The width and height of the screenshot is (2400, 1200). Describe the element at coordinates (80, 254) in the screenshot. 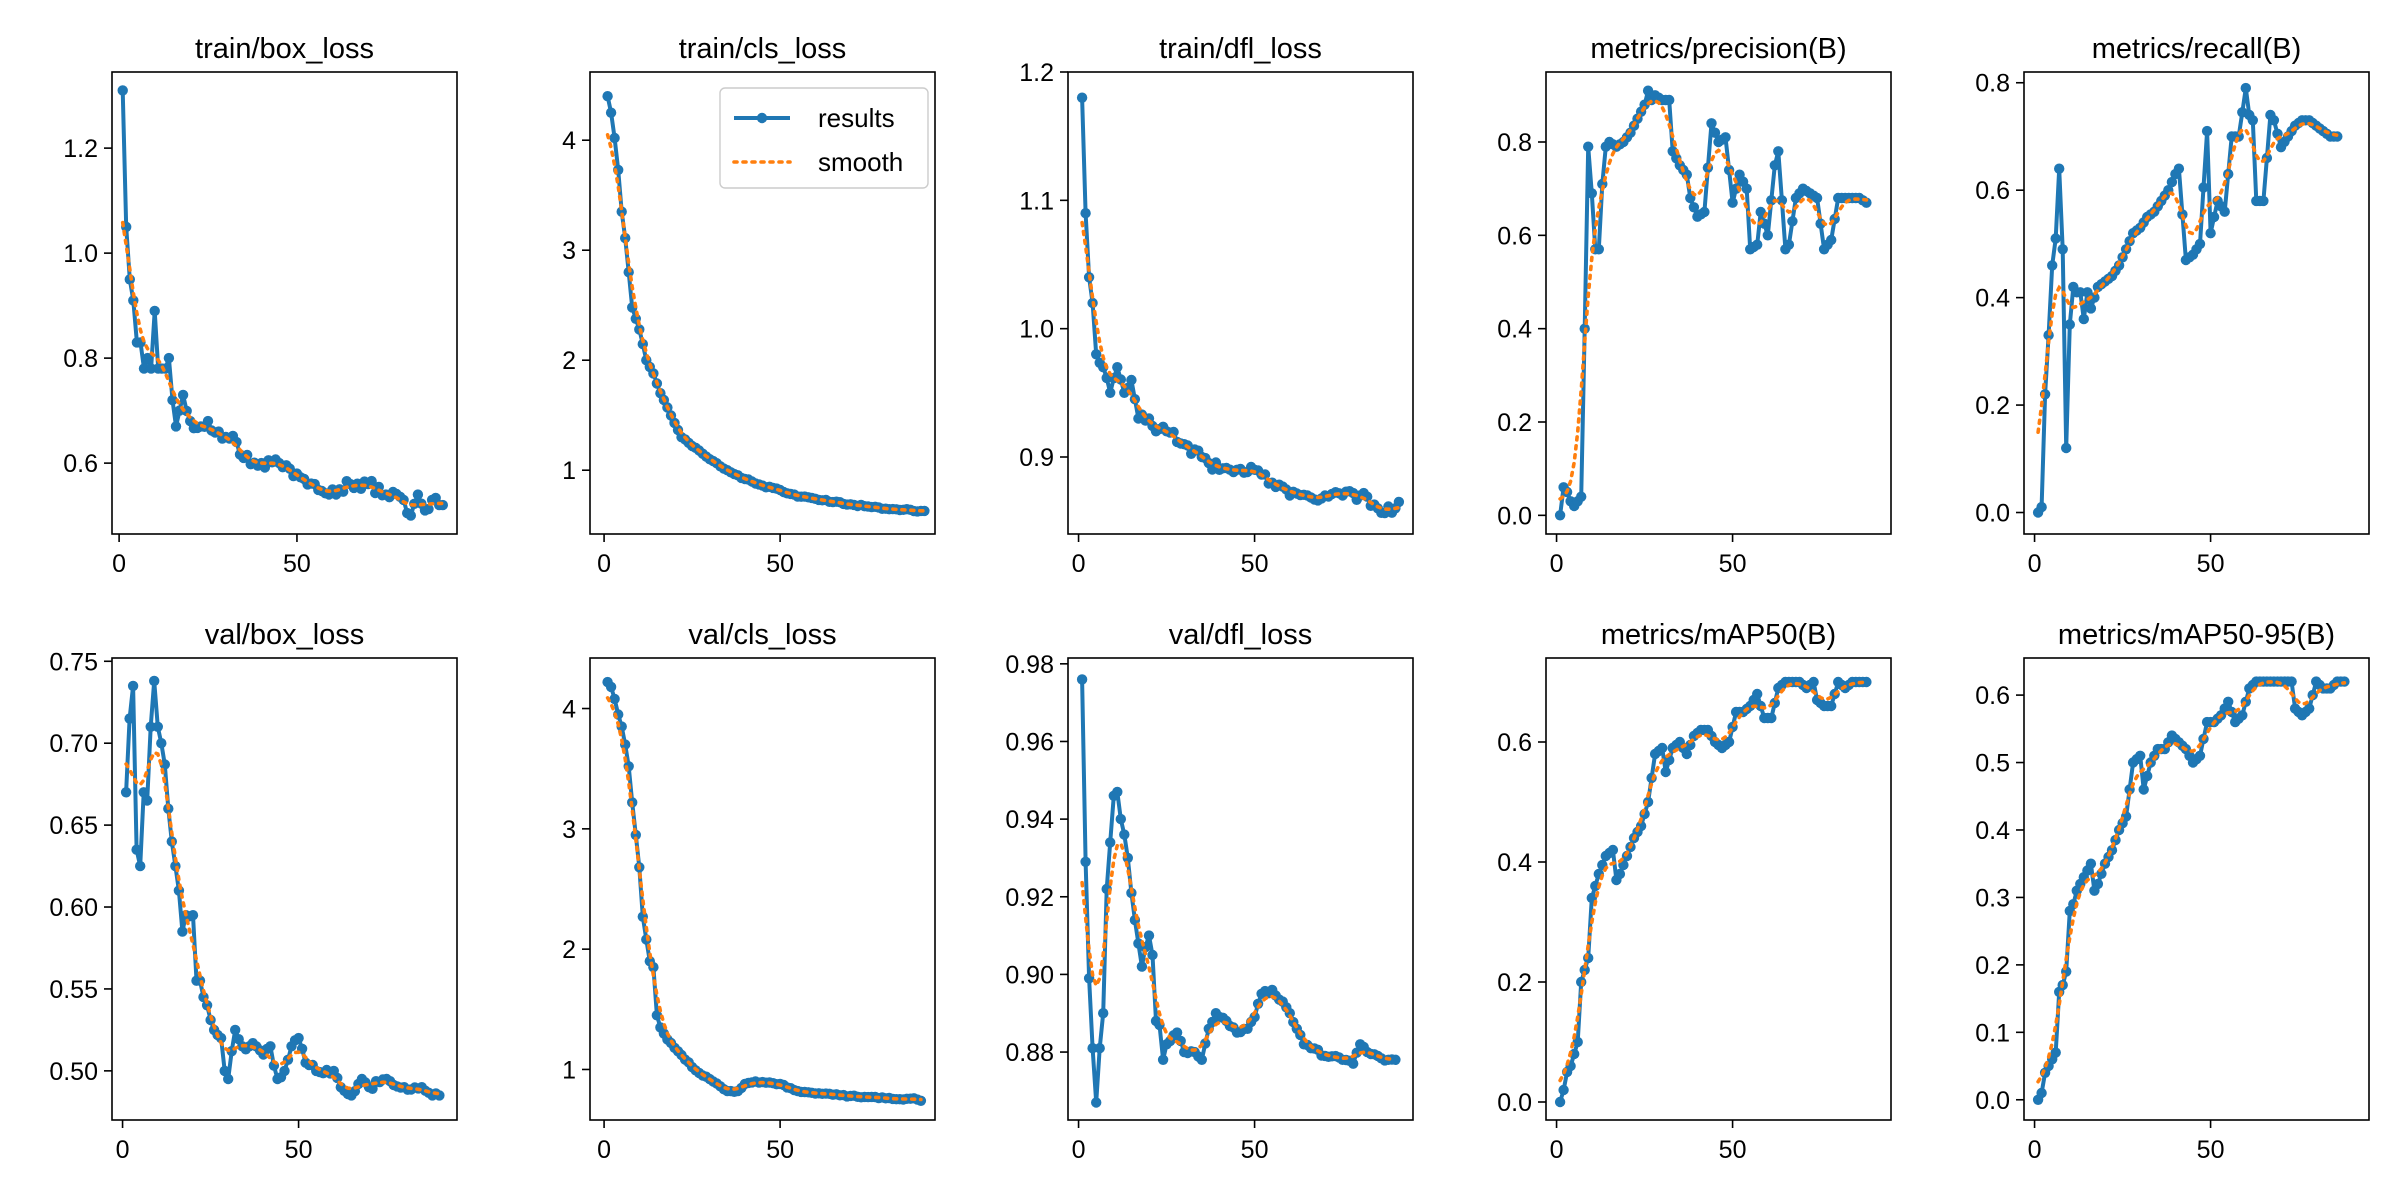

I see `y-tick-label: 1.0` at that location.